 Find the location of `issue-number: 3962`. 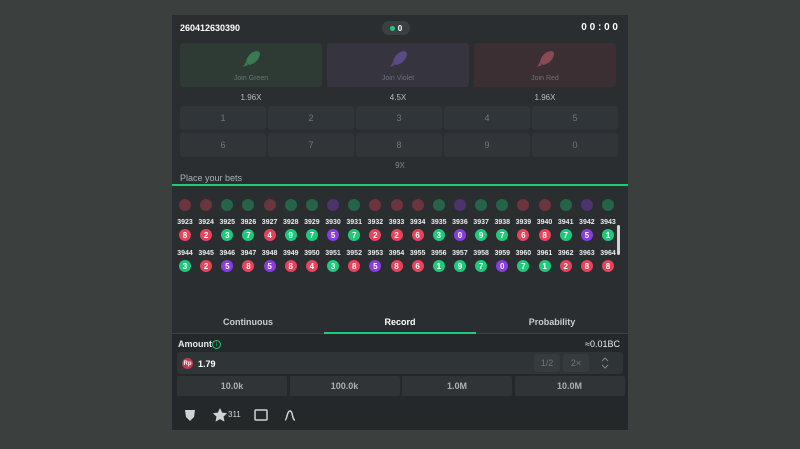

issue-number: 3962 is located at coordinates (565, 253).